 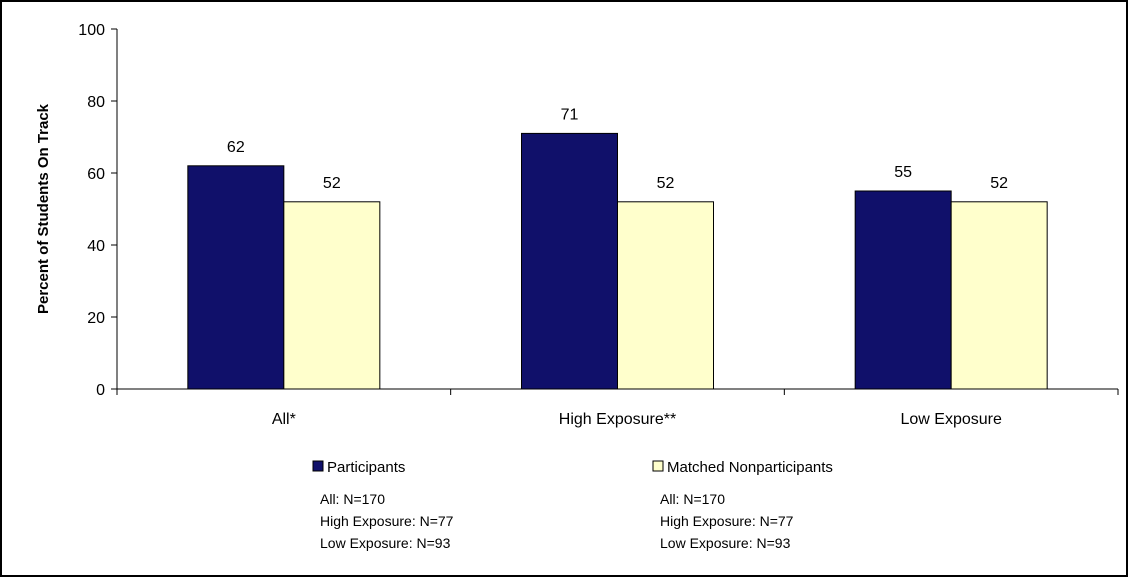 I want to click on y-tick-label: 80, so click(x=96, y=102).